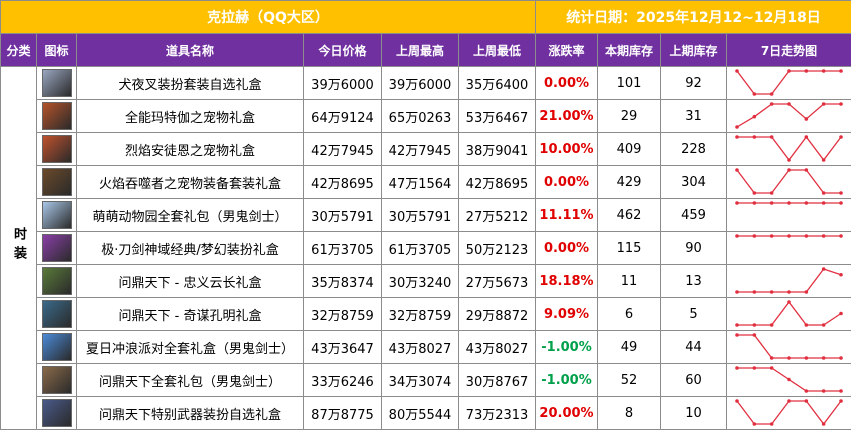  Describe the element at coordinates (190, 281) in the screenshot. I see `item-name: 问鼎天下 - 忠义云长礼盒` at that location.